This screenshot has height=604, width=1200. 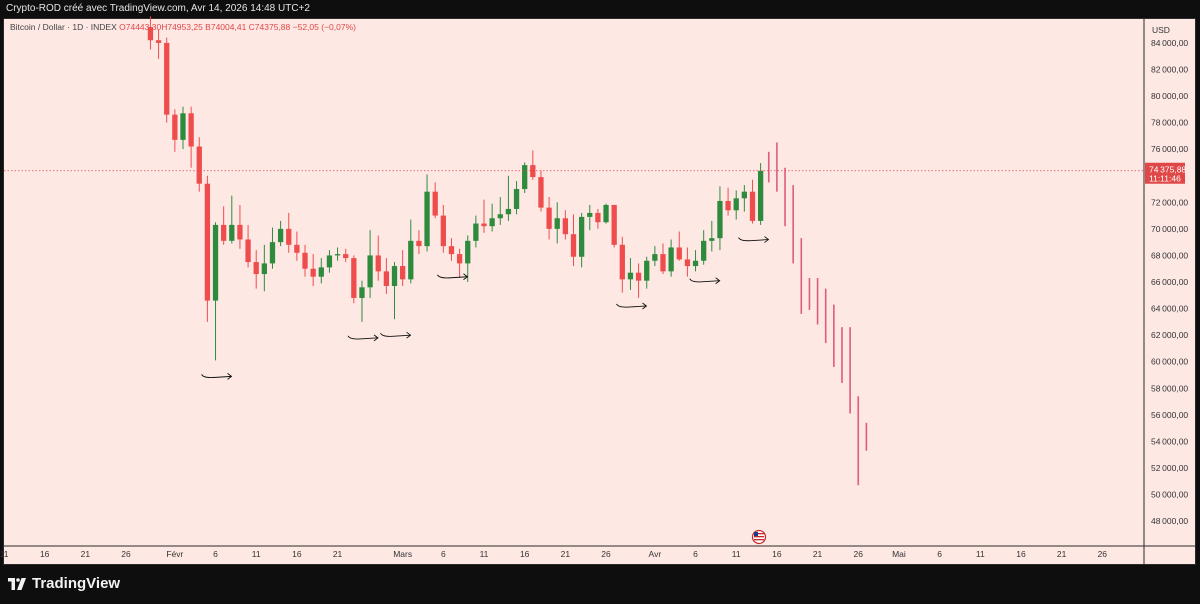 I want to click on price-tick-label: 64 000,00, so click(x=1169, y=309).